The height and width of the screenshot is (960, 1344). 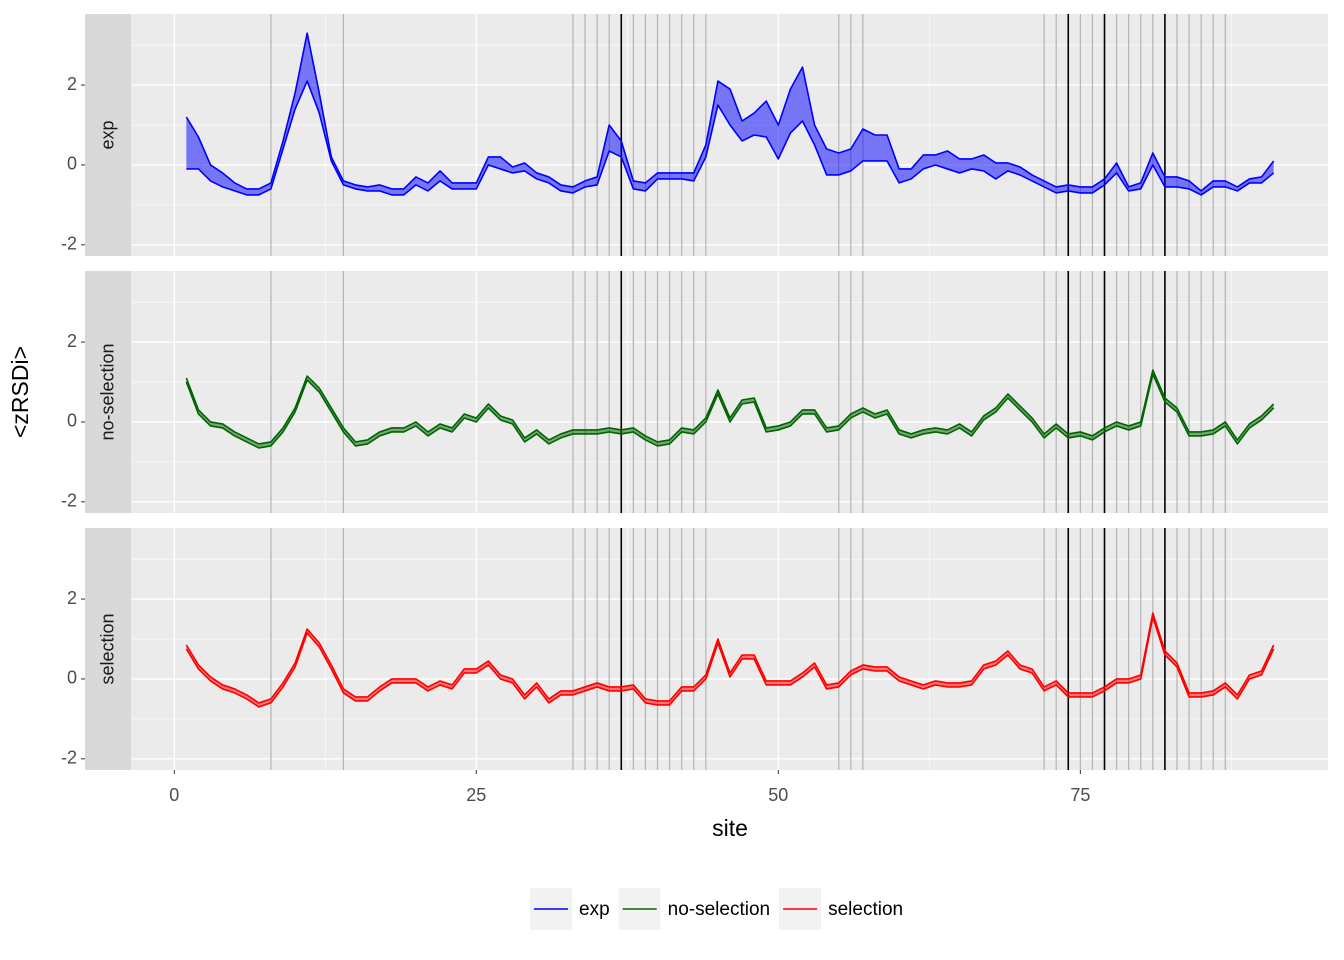 What do you see at coordinates (174, 795) in the screenshot?
I see `x-tick-label: 0` at bounding box center [174, 795].